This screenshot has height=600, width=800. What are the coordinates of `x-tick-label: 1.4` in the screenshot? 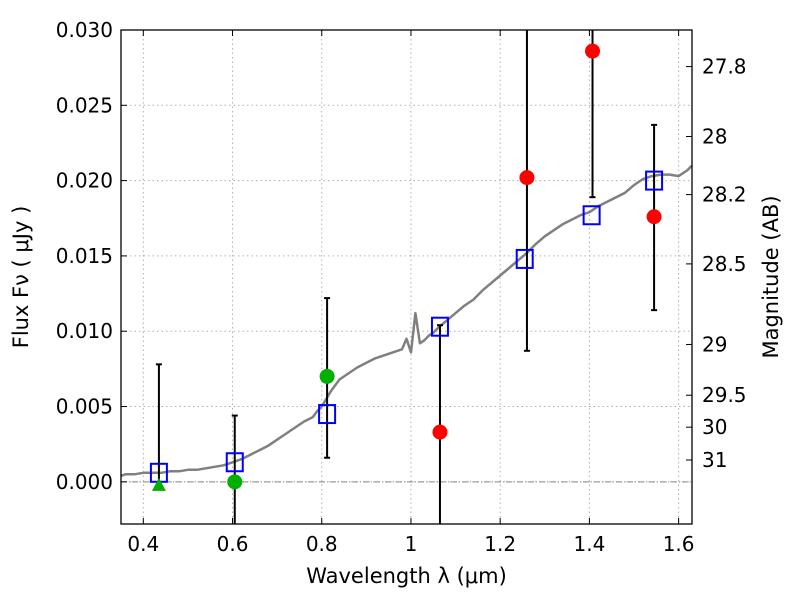 It's located at (589, 544).